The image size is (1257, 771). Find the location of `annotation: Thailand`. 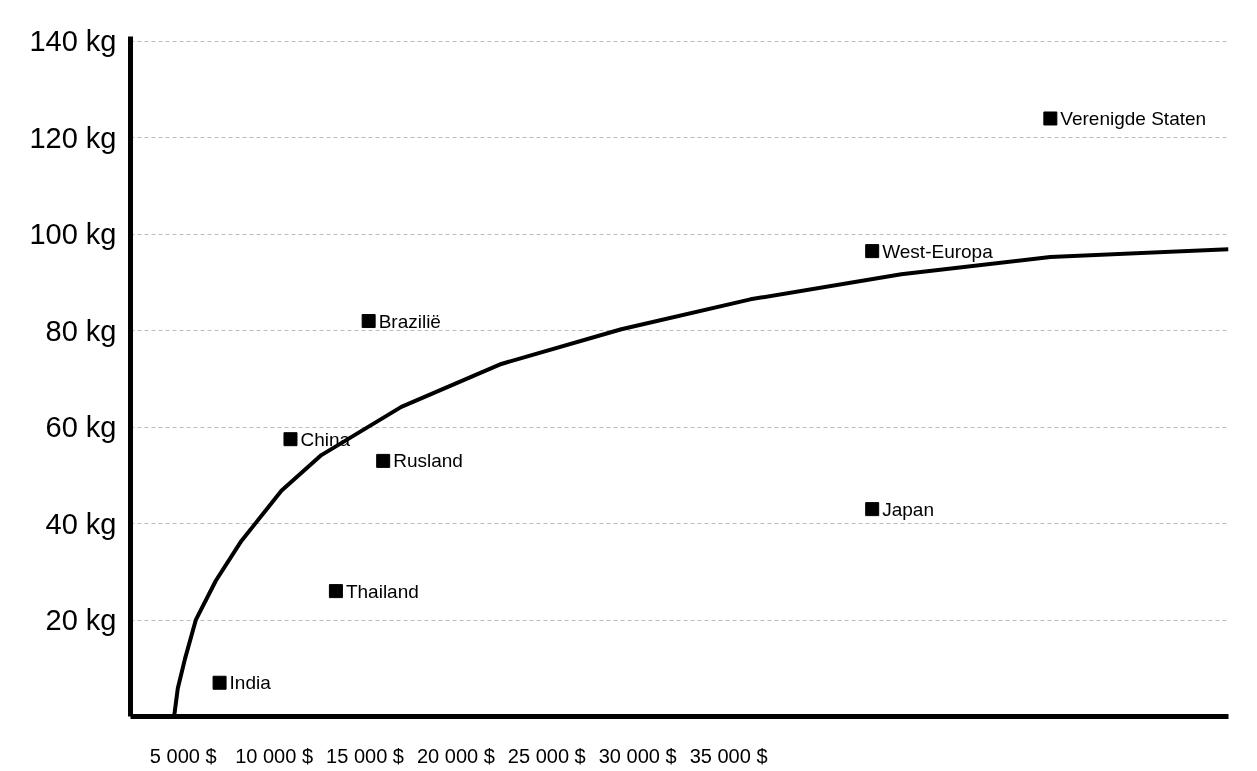

annotation: Thailand is located at coordinates (382, 591).